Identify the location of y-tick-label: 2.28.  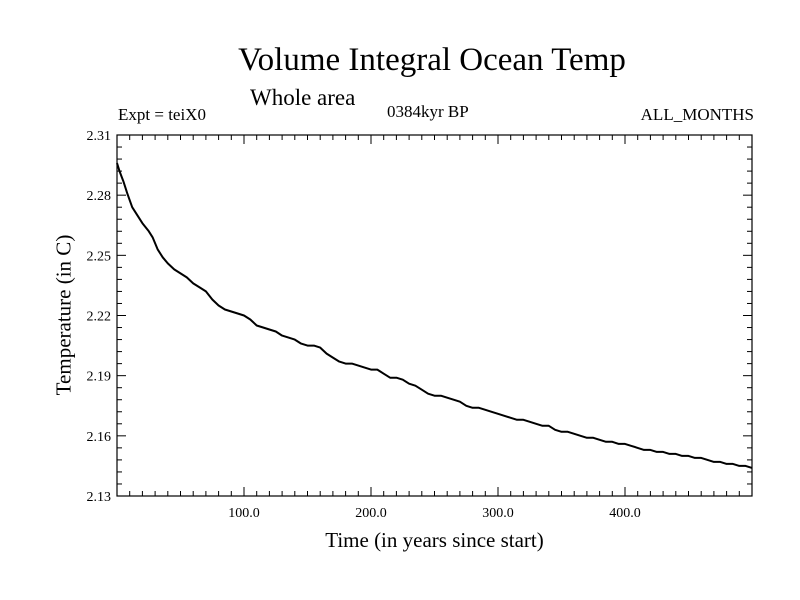
(99, 196).